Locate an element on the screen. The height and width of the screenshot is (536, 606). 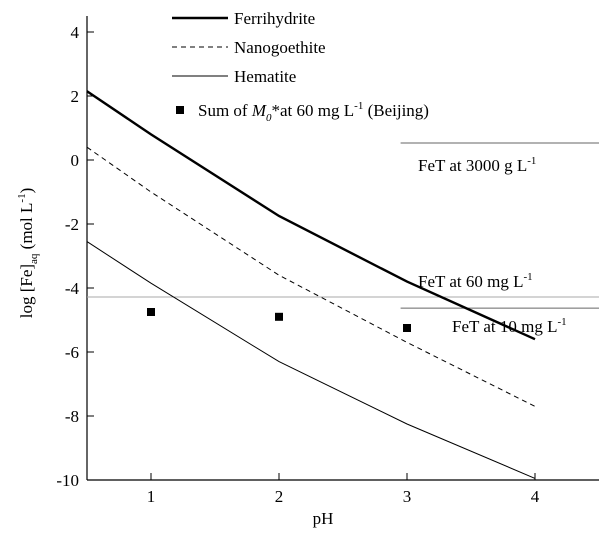
x-tick-label: 3 is located at coordinates (407, 496).